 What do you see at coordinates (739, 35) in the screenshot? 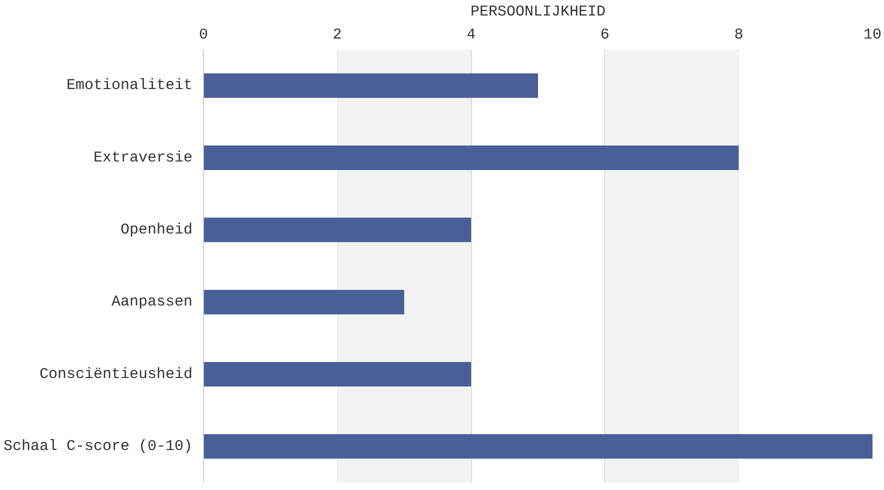
I see `x-tick-label: 8` at bounding box center [739, 35].